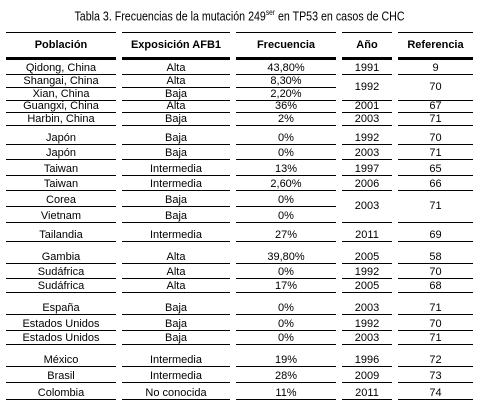 This screenshot has width=479, height=409. Describe the element at coordinates (239, 152) in the screenshot. I see `table-row: Japón Baja 0% 2003 71` at that location.